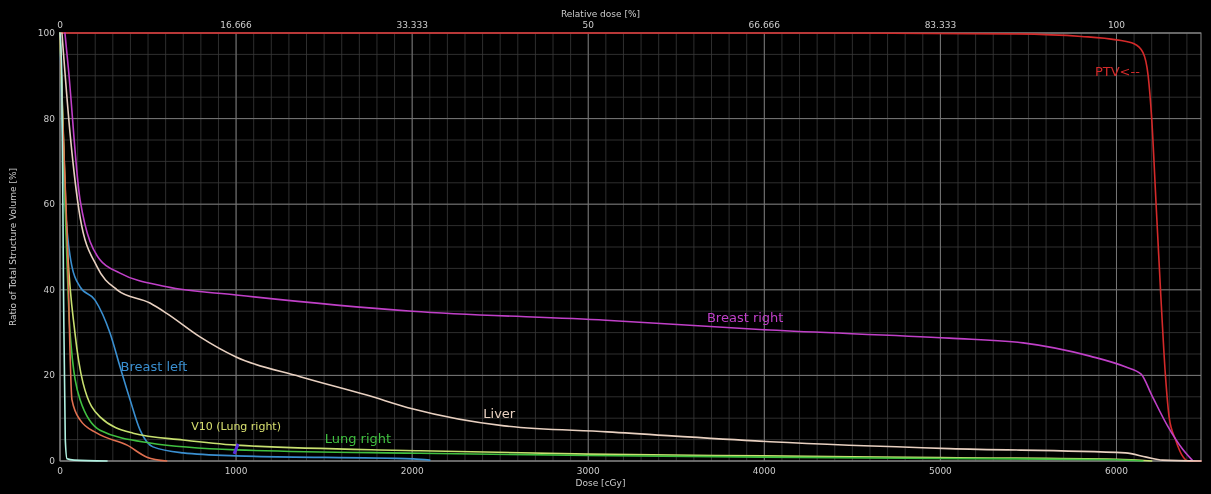 This screenshot has height=494, width=1211. Describe the element at coordinates (940, 471) in the screenshot. I see `x-tick-label: 5000` at that location.